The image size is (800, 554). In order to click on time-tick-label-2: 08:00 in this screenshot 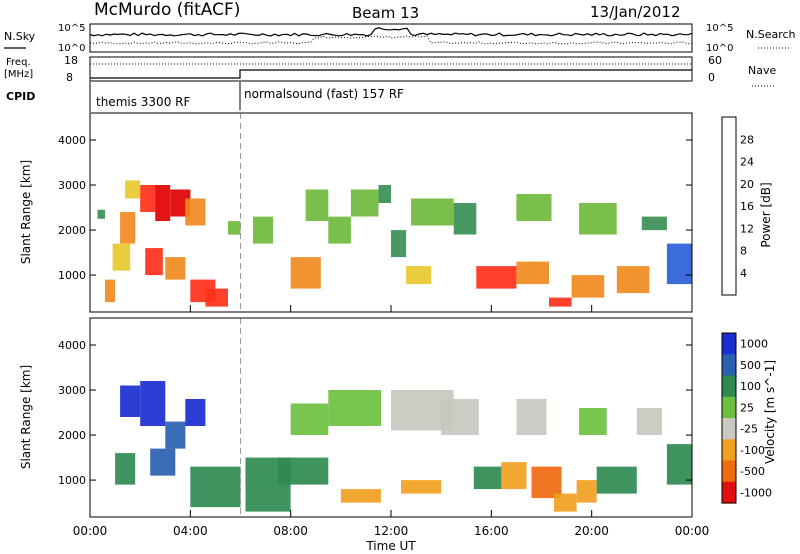, I will do `click(290, 531)`.